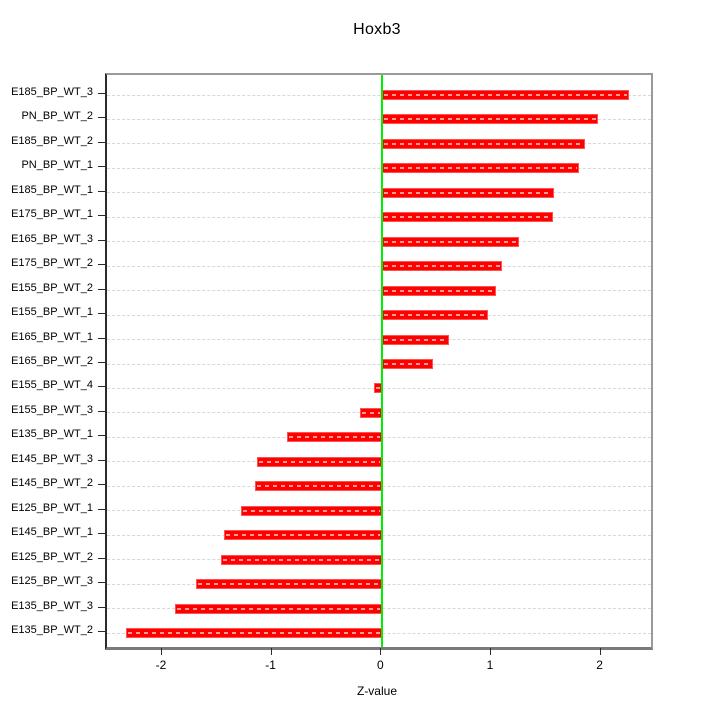 The width and height of the screenshot is (720, 720). Describe the element at coordinates (52, 336) in the screenshot. I see `y-axis-label: E165_BP_WT_1` at that location.